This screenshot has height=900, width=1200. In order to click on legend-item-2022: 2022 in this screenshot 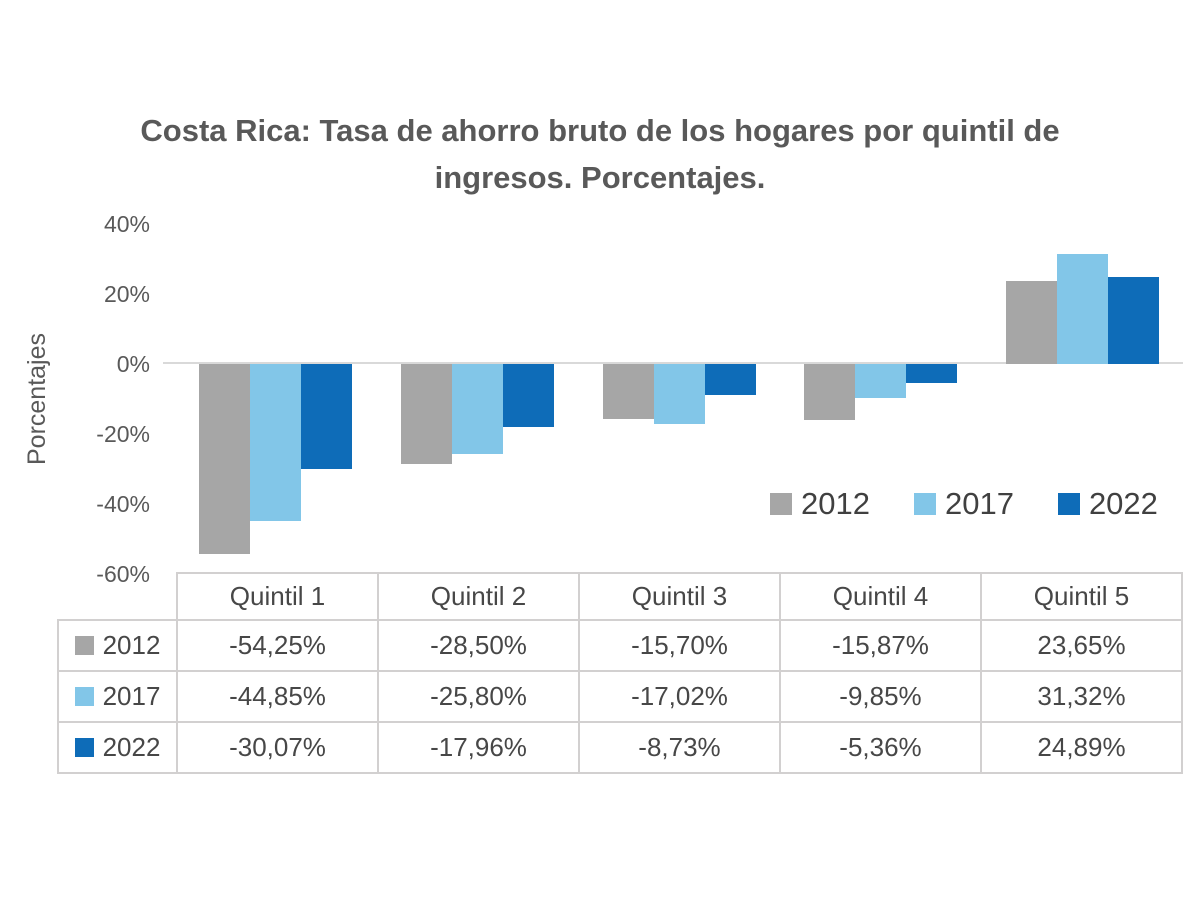, I will do `click(1107, 504)`.